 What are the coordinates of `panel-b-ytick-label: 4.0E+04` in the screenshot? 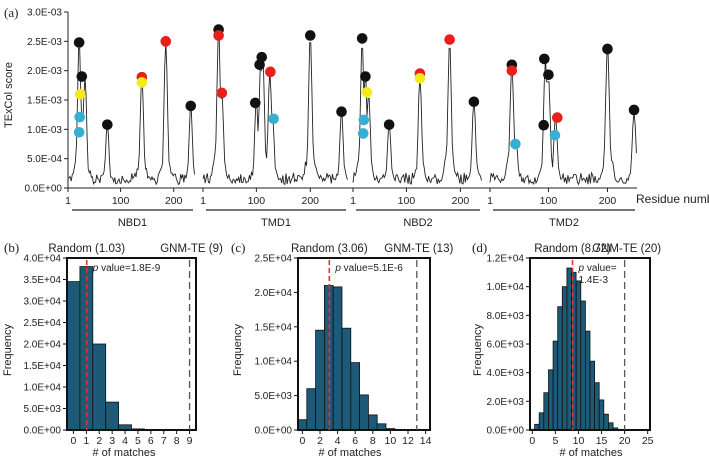 It's located at (42, 259).